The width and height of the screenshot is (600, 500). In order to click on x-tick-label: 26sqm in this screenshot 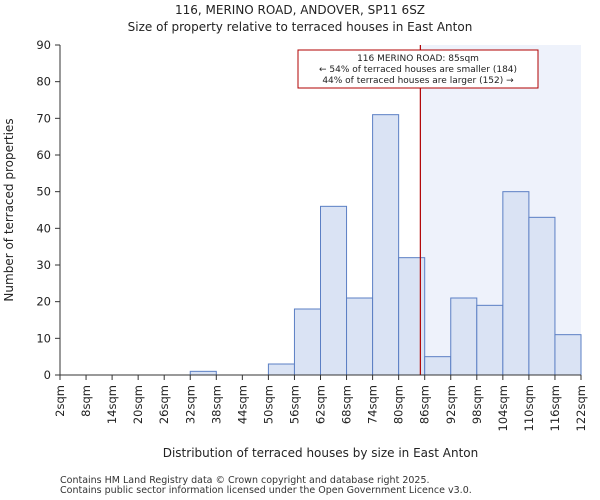, I will do `click(164, 404)`.